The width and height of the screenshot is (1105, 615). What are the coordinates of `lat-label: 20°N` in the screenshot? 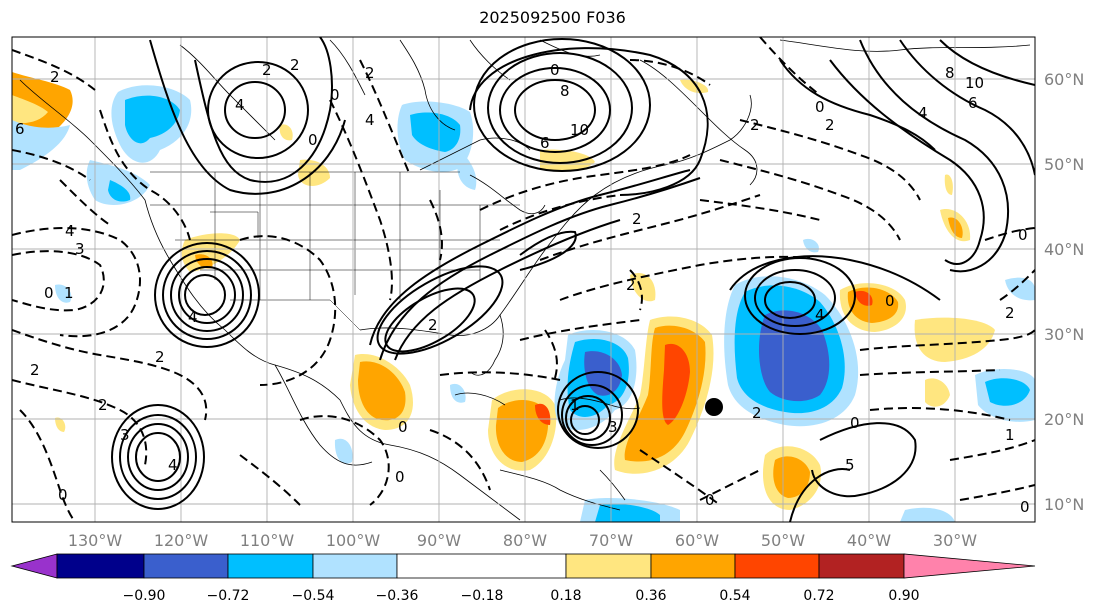 It's located at (1064, 419).